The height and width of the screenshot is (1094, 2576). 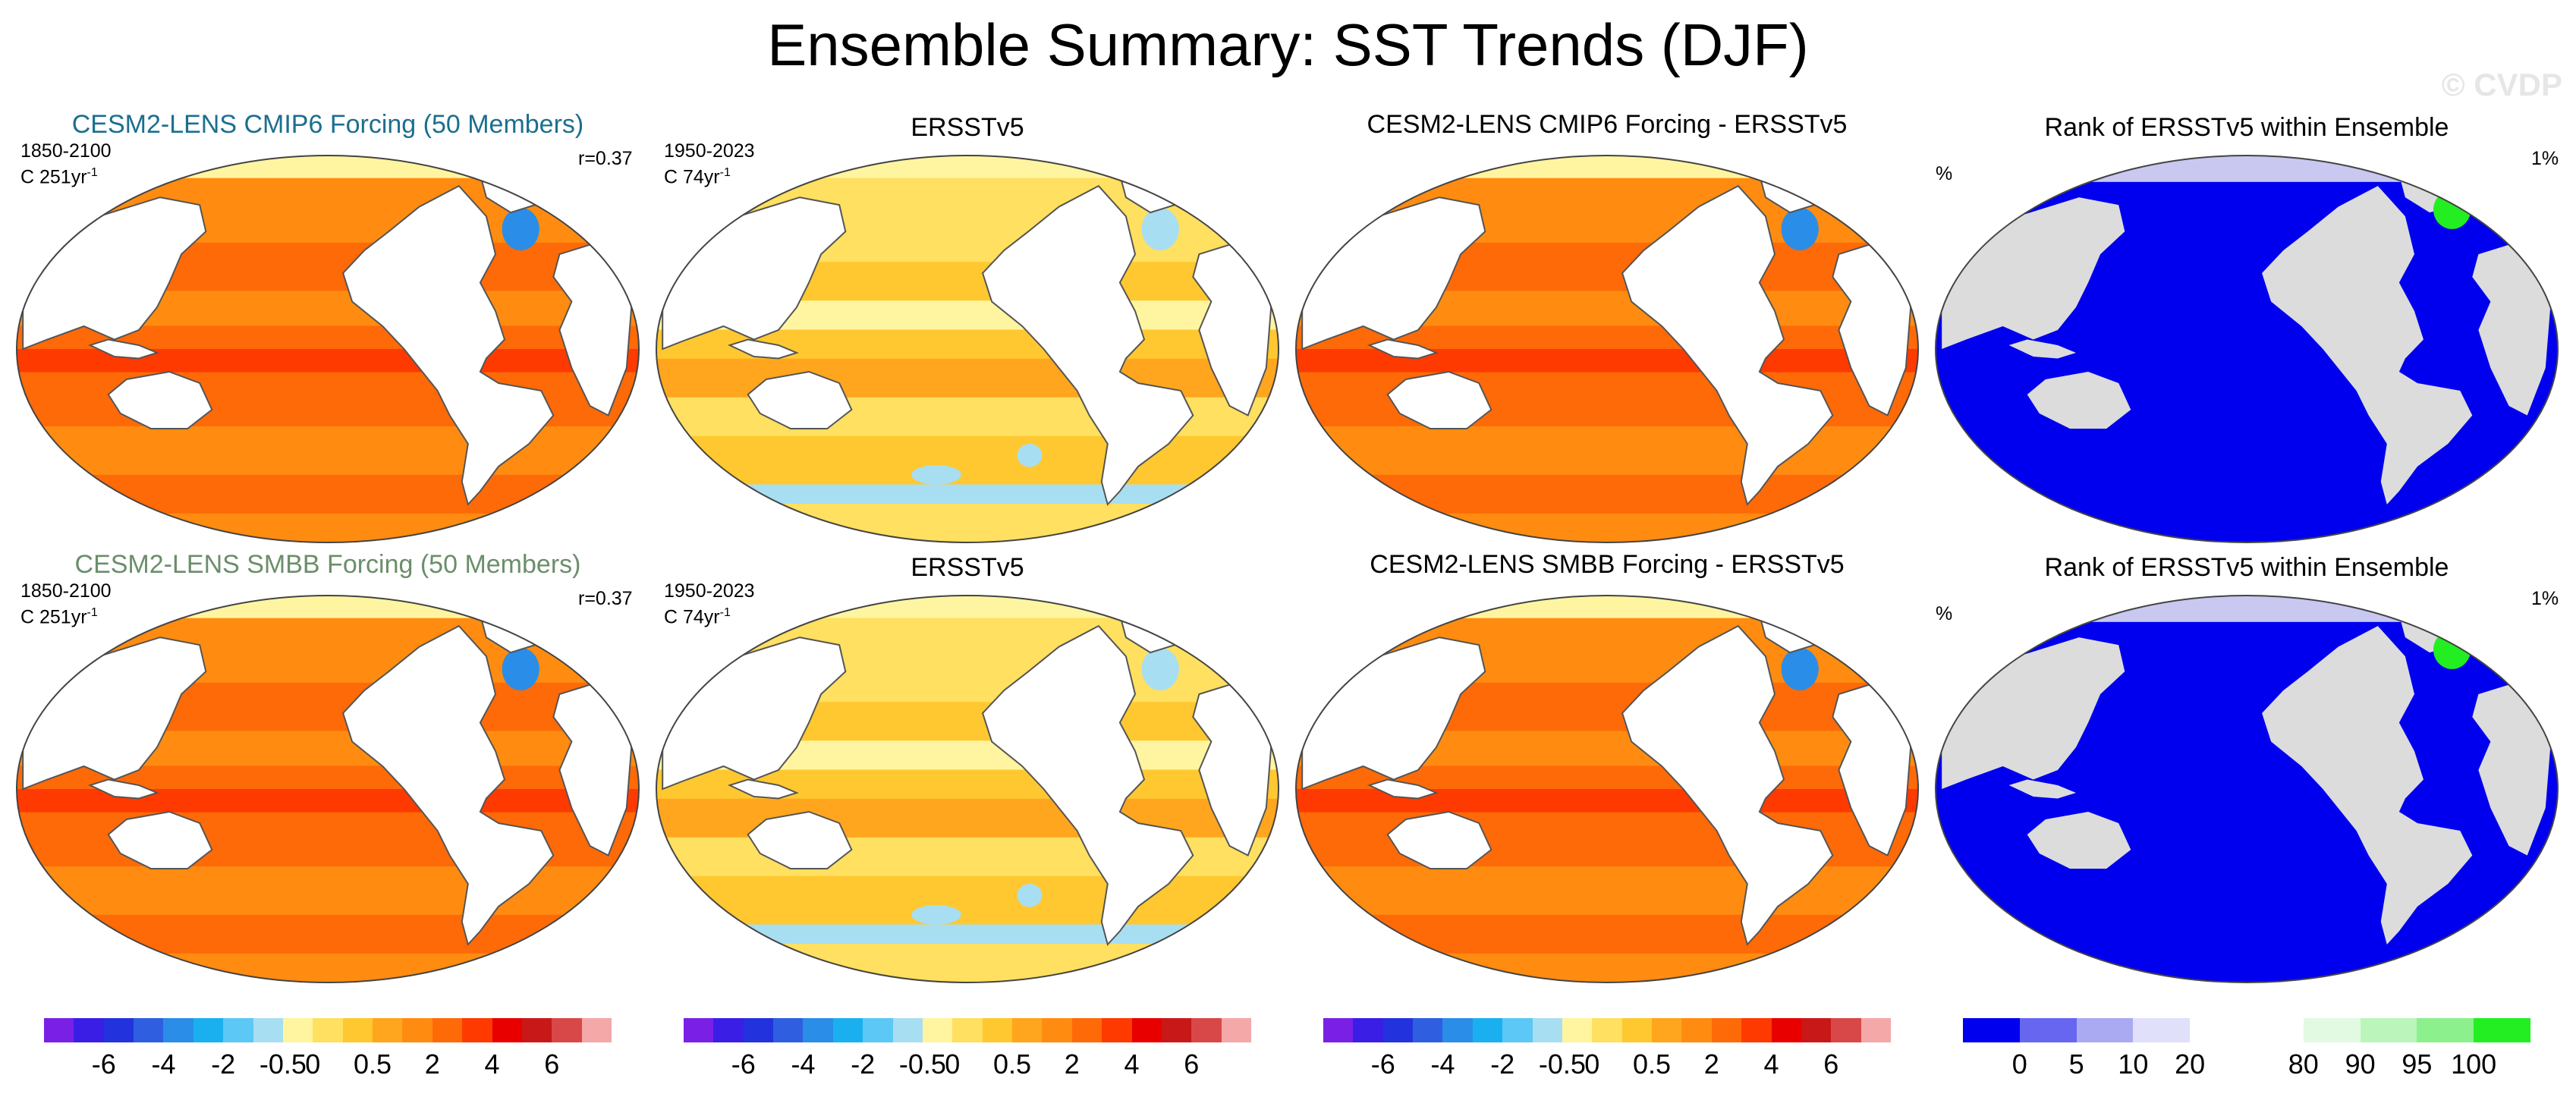 What do you see at coordinates (1944, 613) in the screenshot?
I see `rank-left-label: %` at bounding box center [1944, 613].